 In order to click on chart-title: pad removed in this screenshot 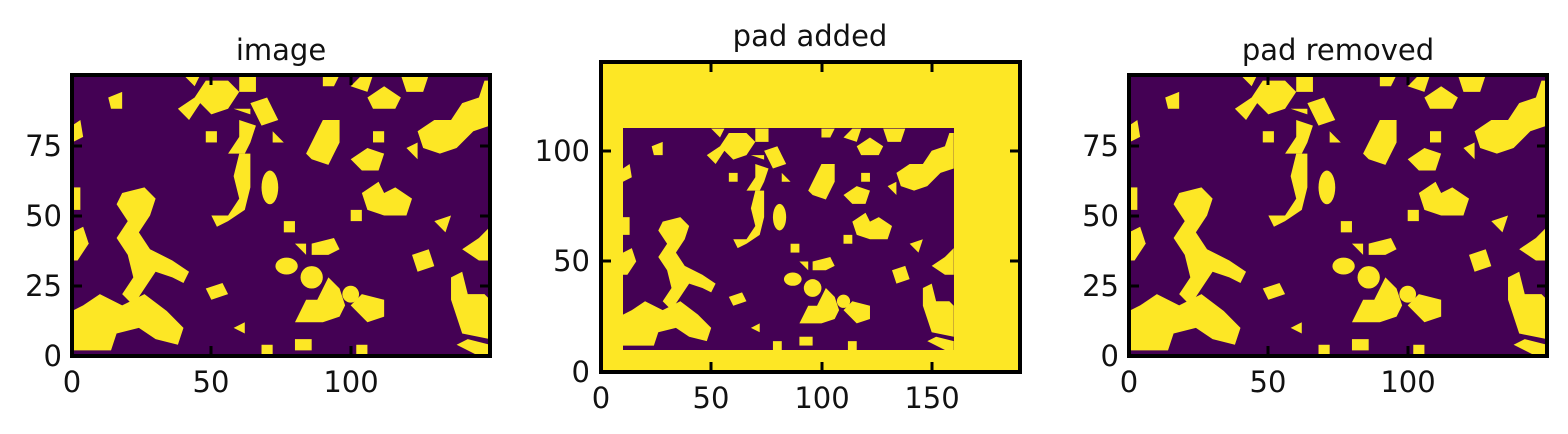, I will do `click(1338, 50)`.